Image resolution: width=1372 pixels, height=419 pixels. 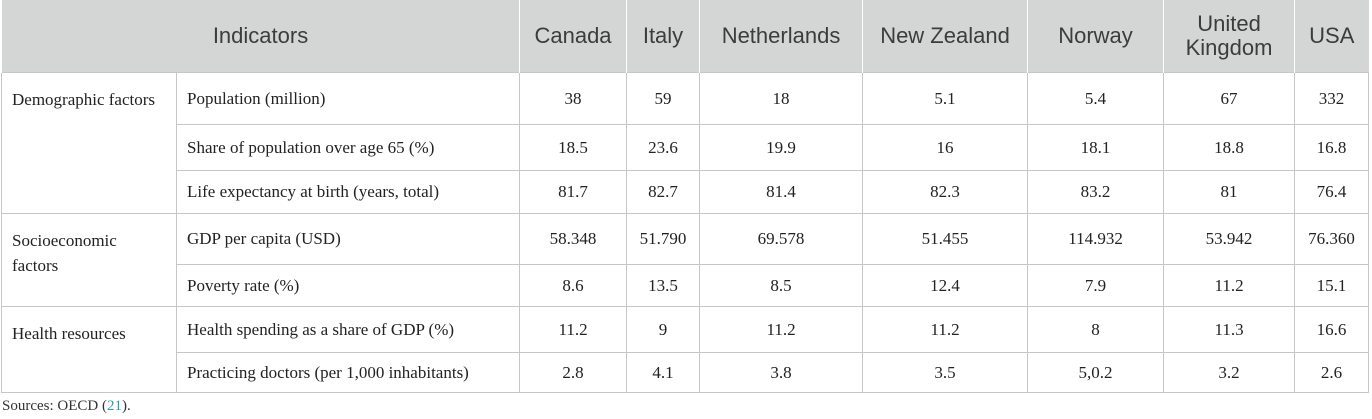 I want to click on value-cell: 15.1, so click(x=1332, y=285).